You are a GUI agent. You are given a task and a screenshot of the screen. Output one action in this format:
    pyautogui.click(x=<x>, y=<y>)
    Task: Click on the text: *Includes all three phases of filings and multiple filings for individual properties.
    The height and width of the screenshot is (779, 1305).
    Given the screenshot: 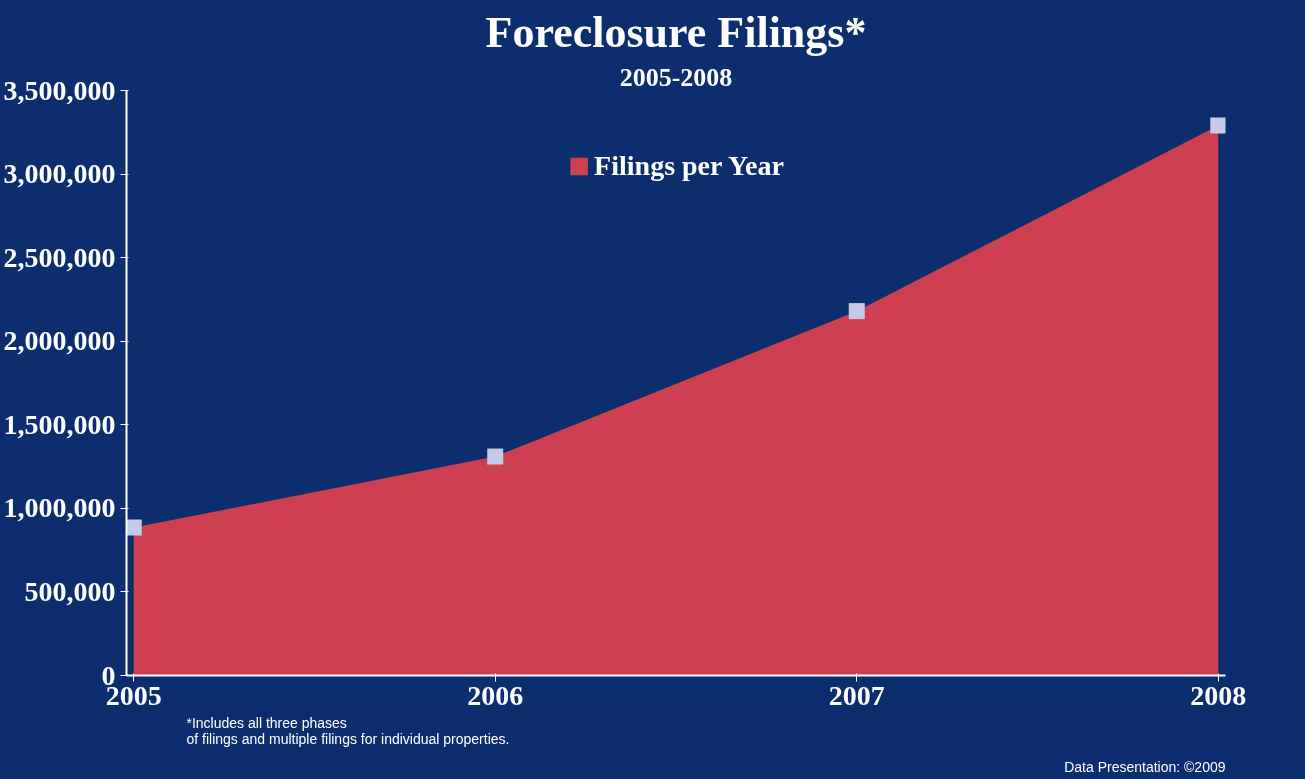 What is the action you would take?
    pyautogui.click(x=348, y=730)
    